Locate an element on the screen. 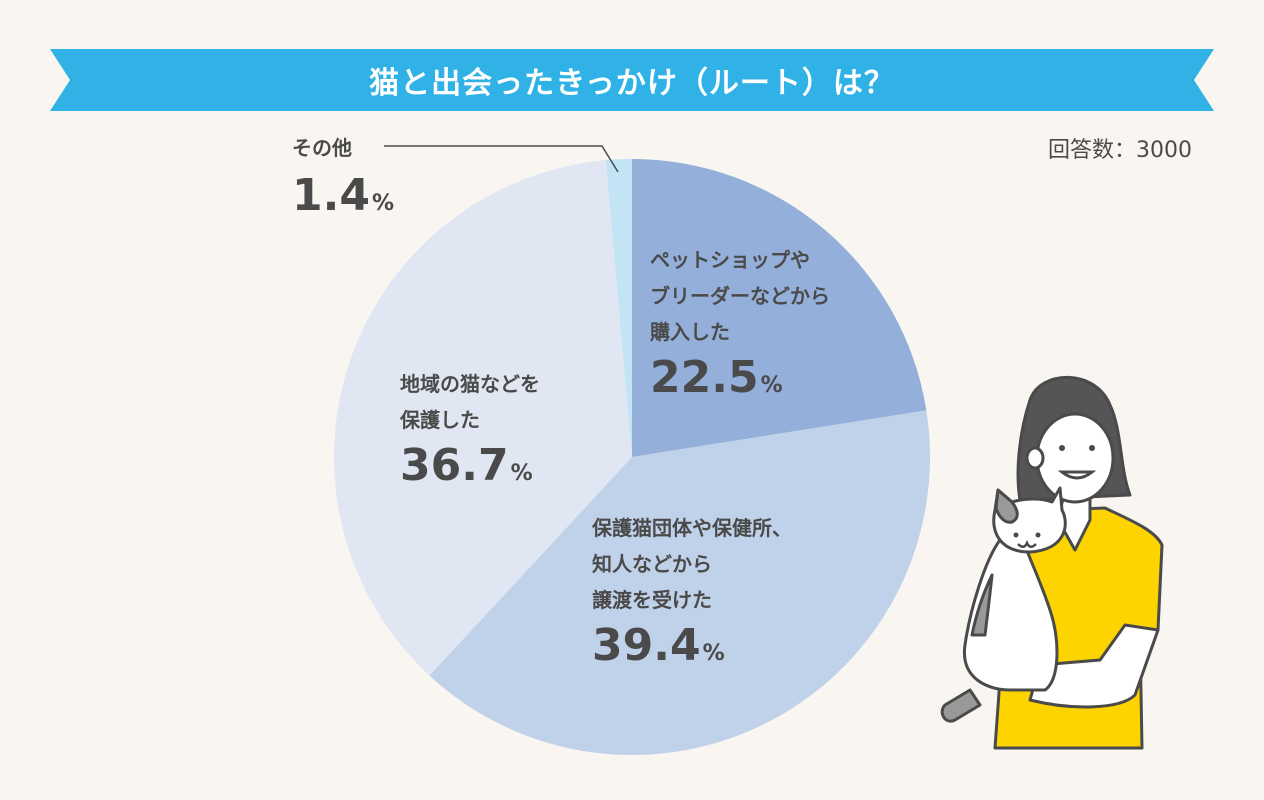 The width and height of the screenshot is (1264, 800). woman-holding-cat-illustration is located at coordinates (1052, 562).